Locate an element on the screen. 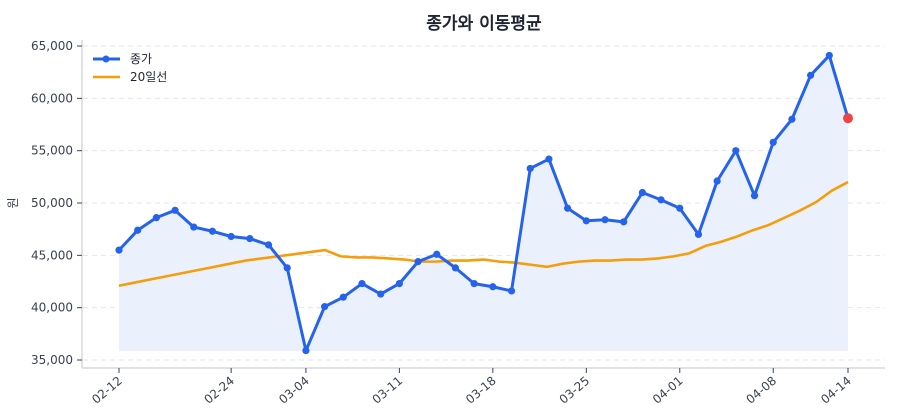  x-tick-label: 04-14 is located at coordinates (836, 390).